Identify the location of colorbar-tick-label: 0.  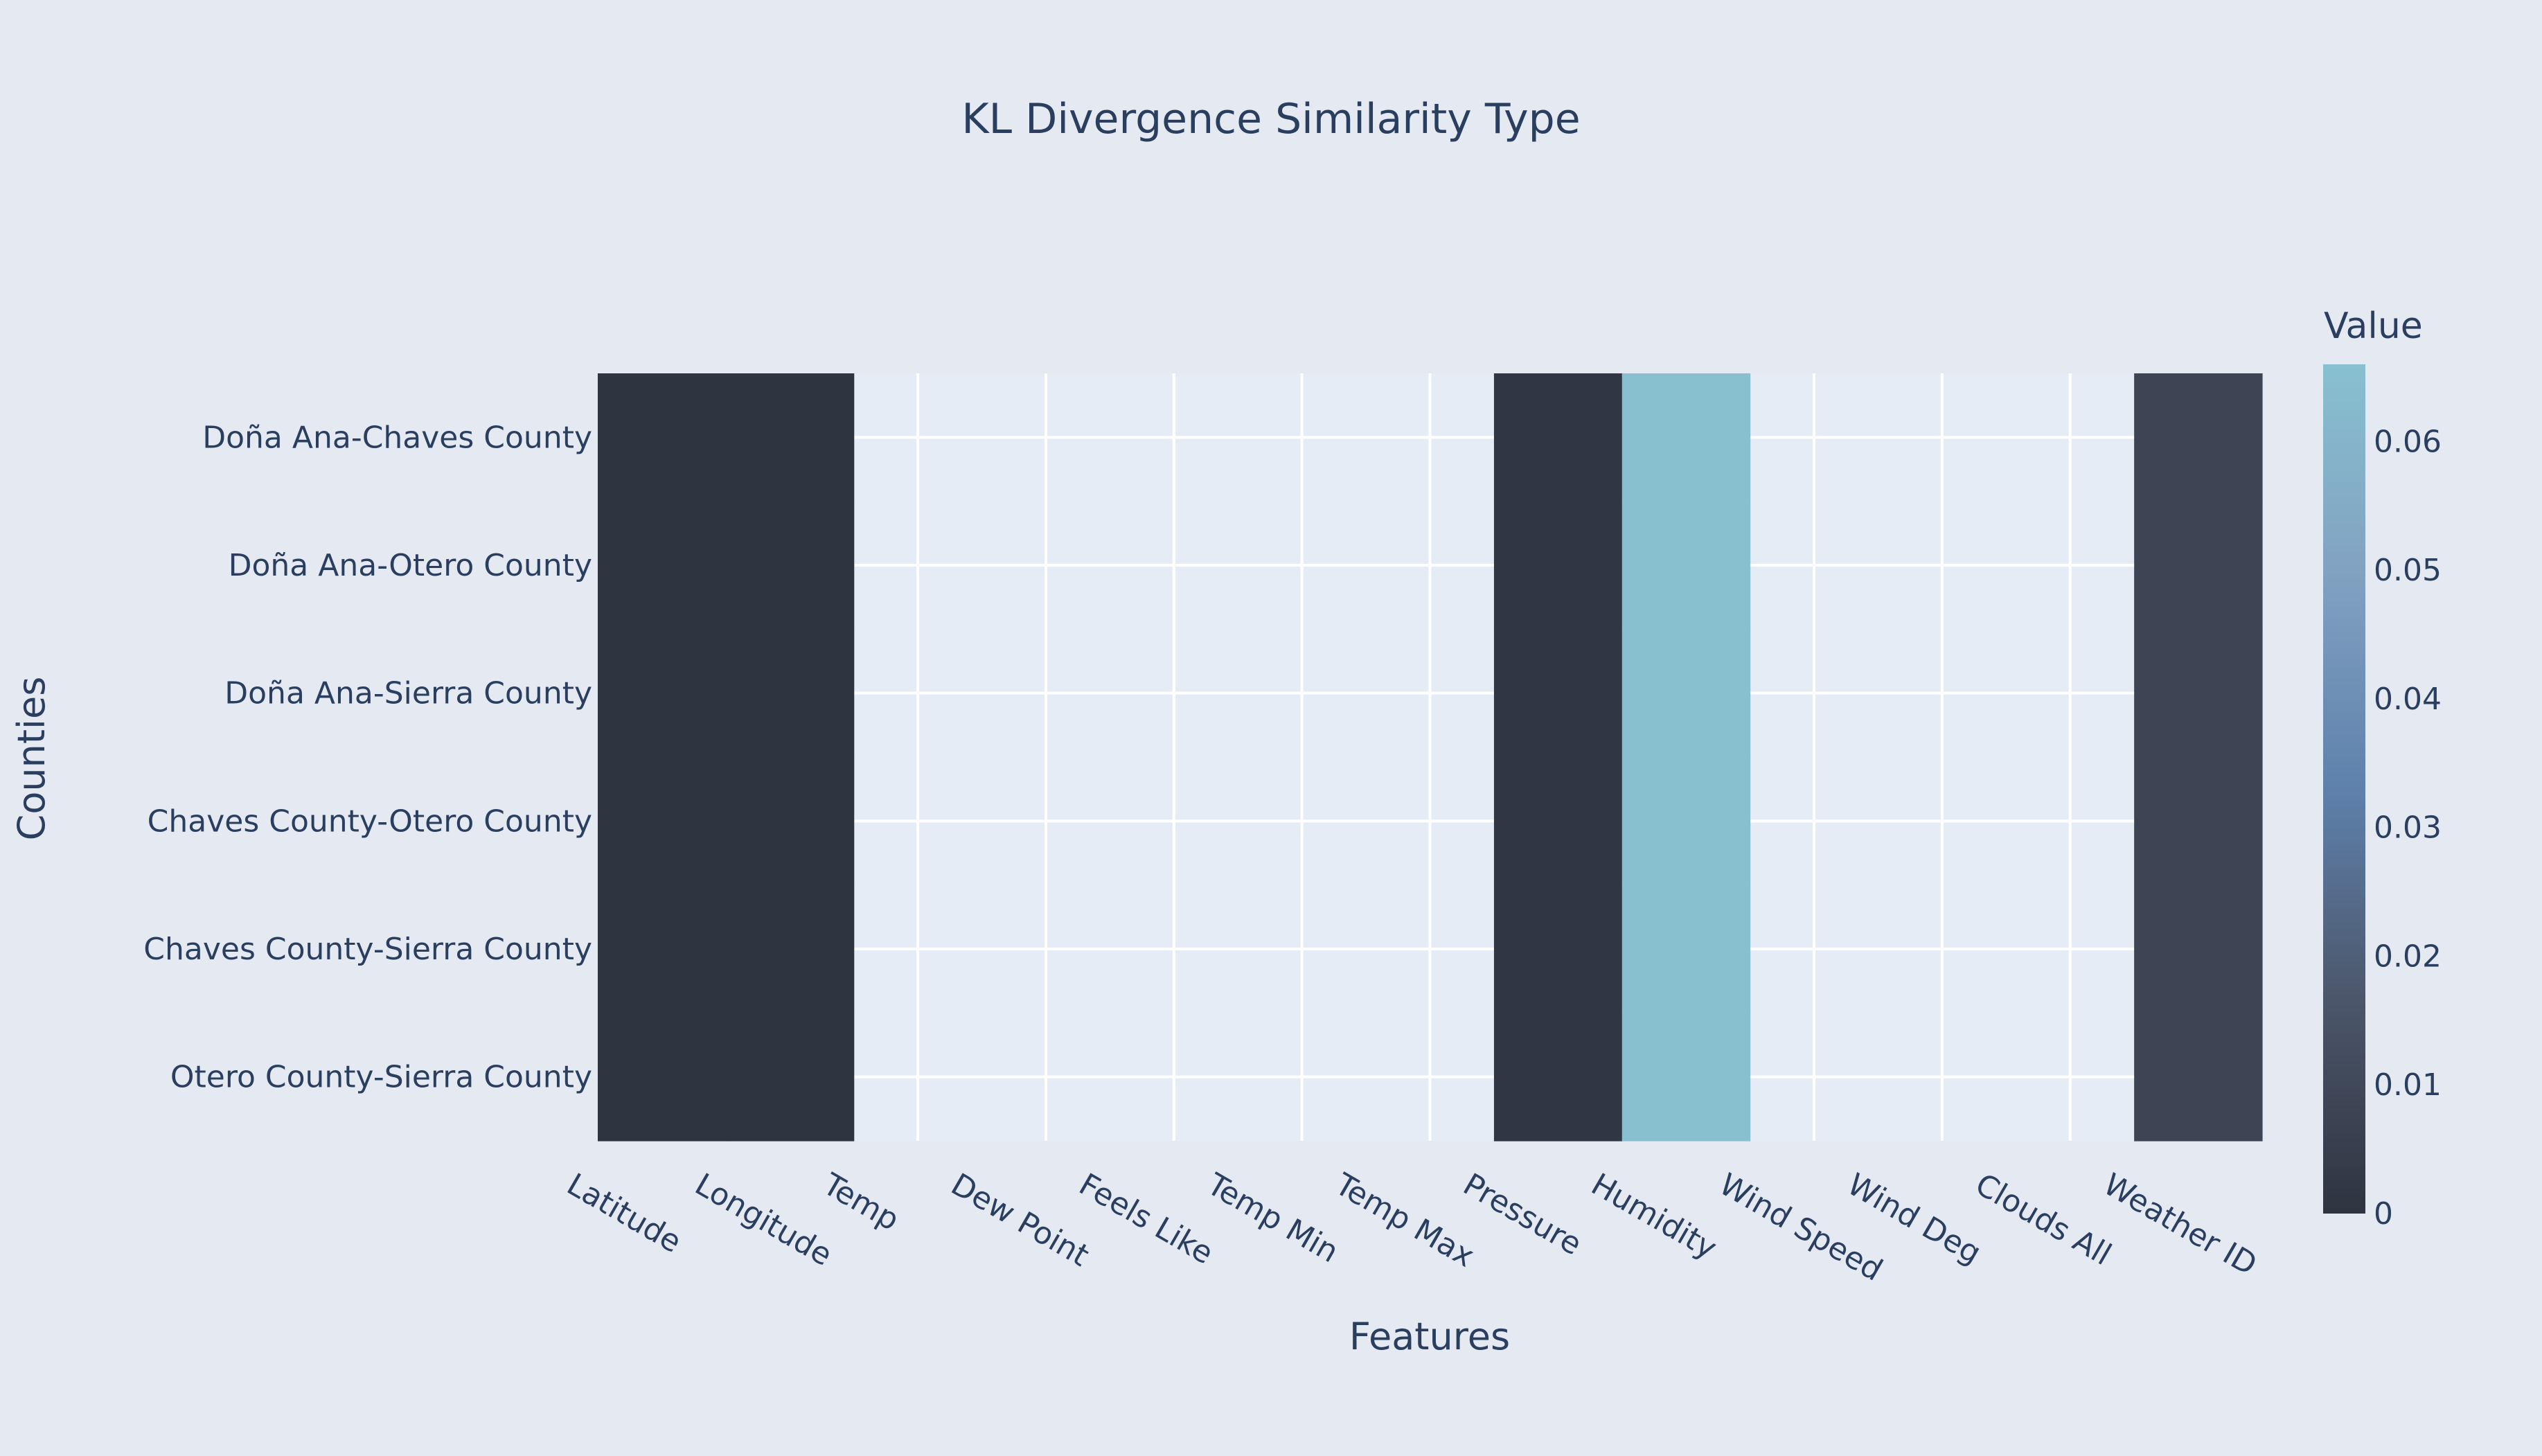
(2384, 1214).